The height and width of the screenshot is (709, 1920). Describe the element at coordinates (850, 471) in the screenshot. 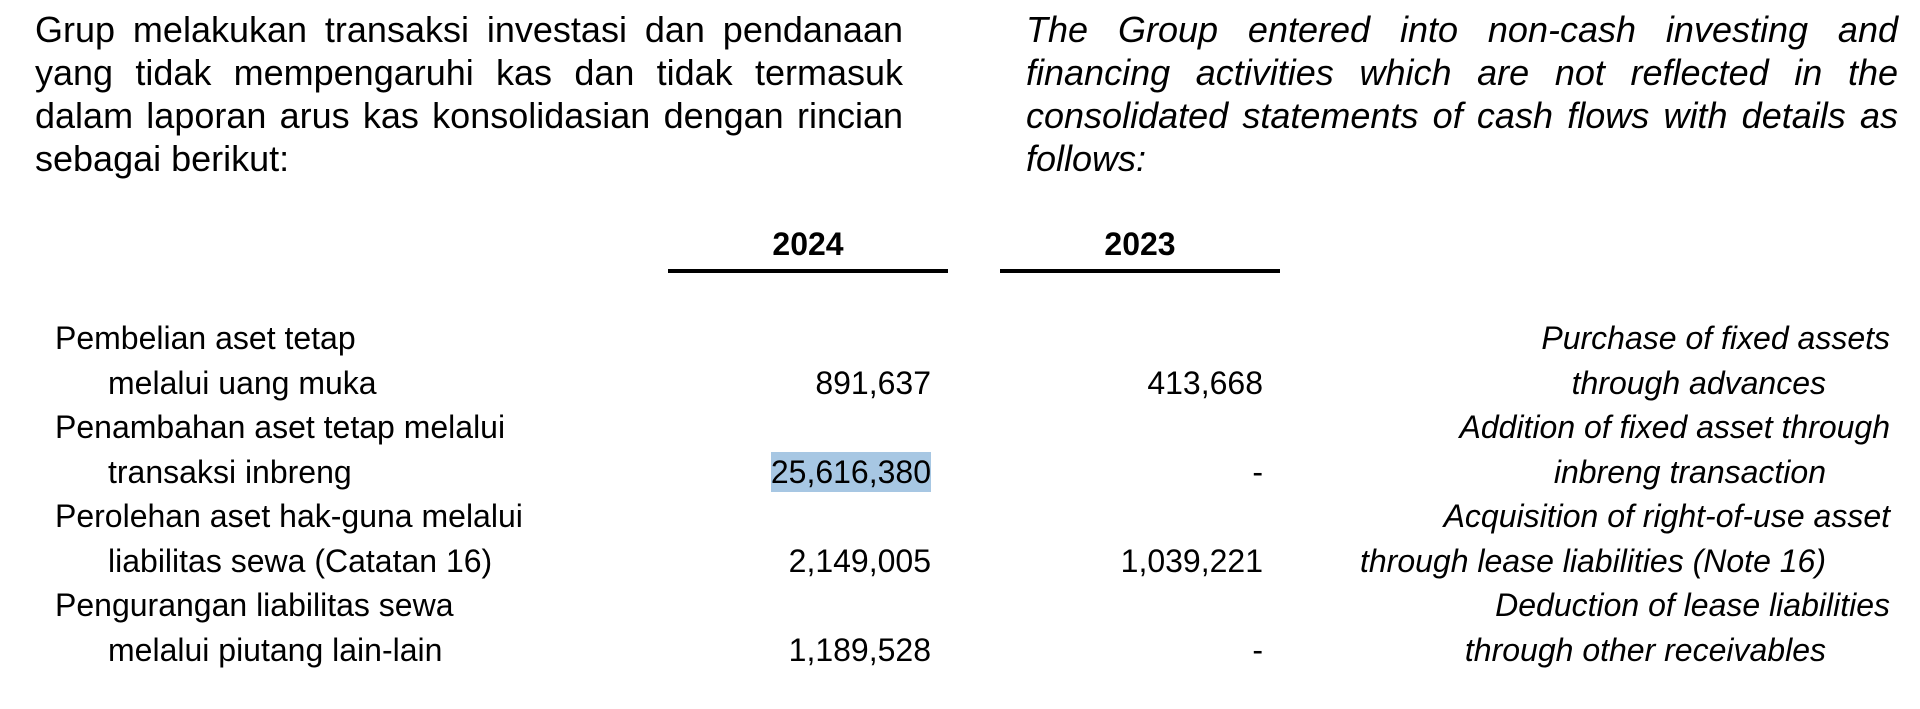

I see `value-2024-selected: 25,616,380` at that location.